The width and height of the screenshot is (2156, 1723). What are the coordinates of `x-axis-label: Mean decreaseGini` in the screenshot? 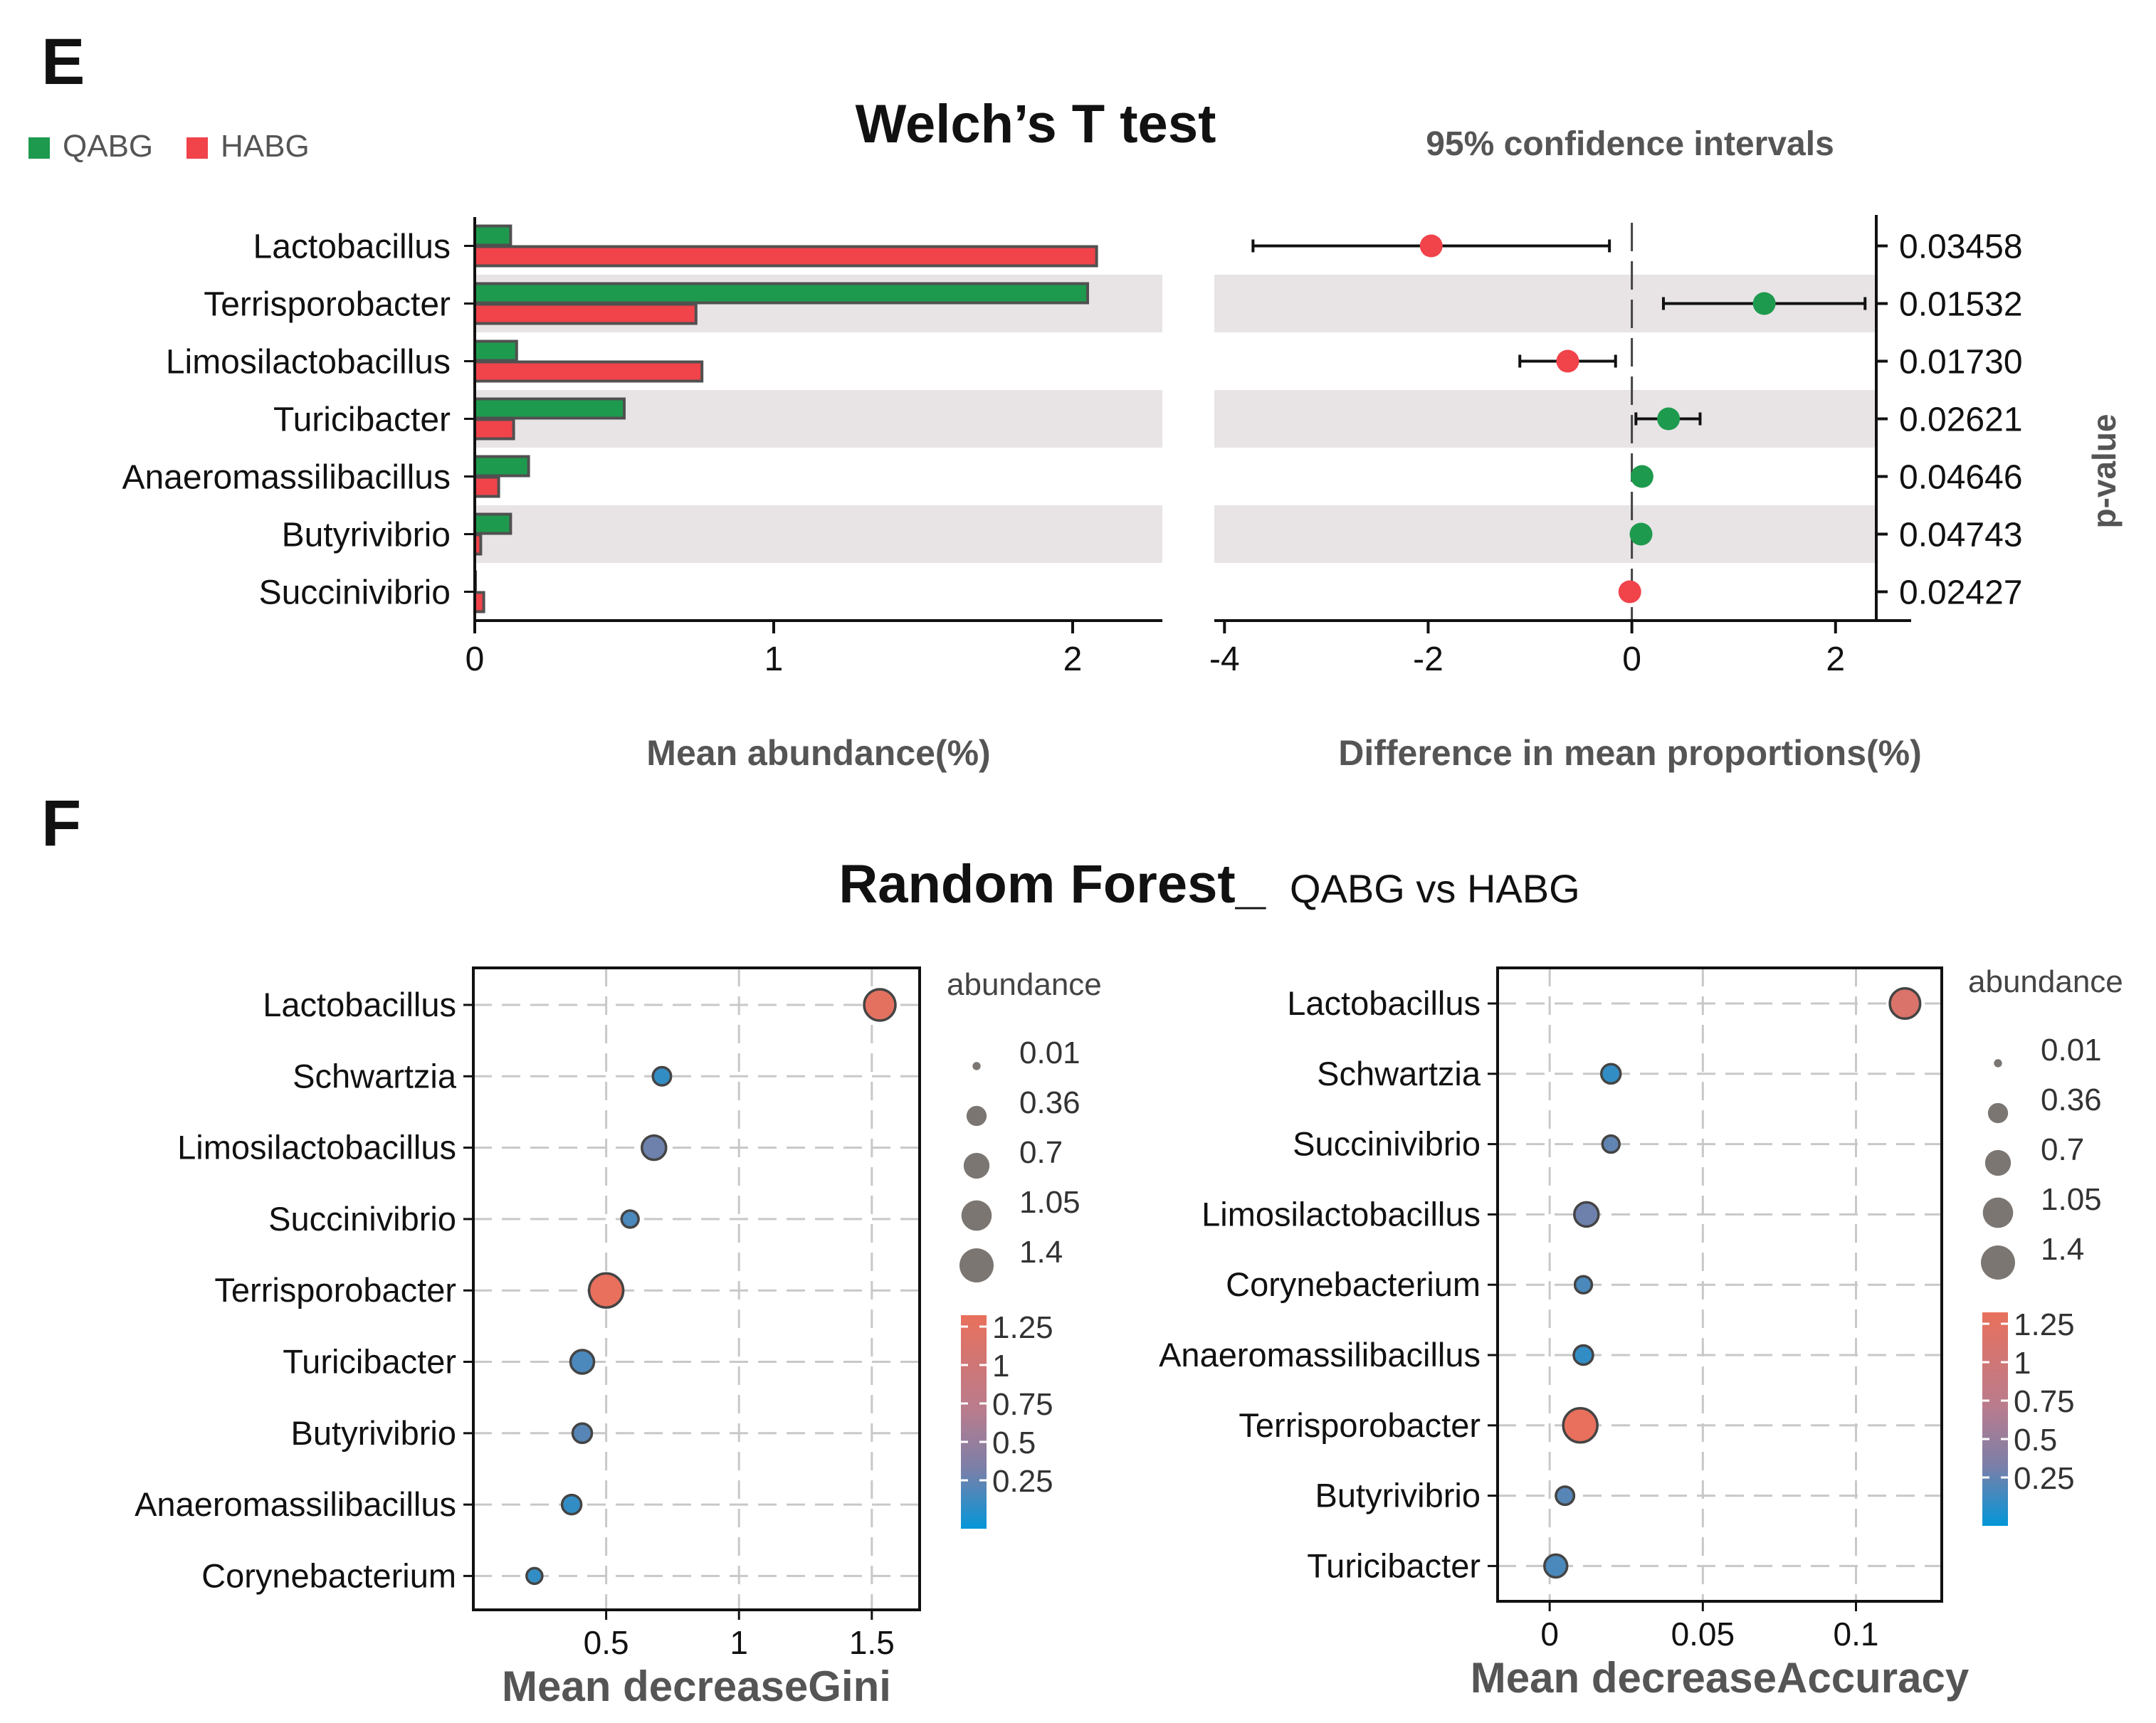 It's located at (696, 1686).